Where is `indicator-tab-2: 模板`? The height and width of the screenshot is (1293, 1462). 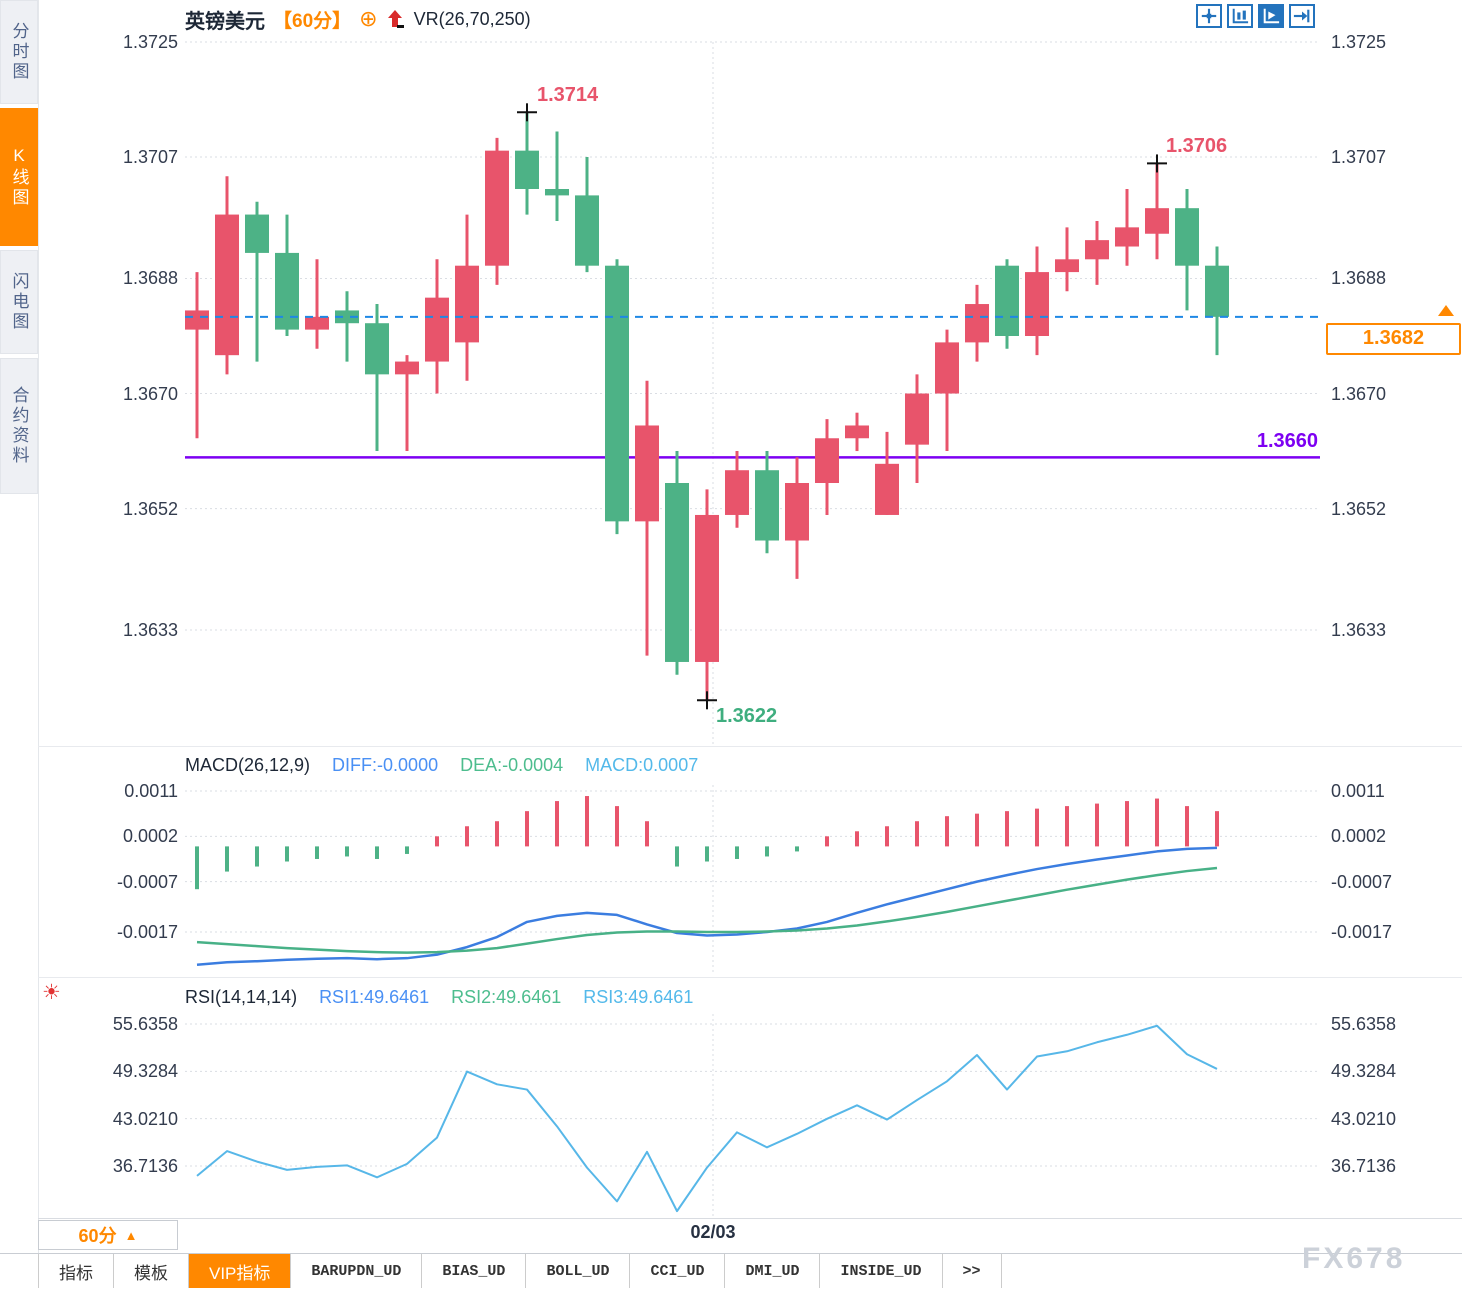 indicator-tab-2: 模板 is located at coordinates (151, 1271).